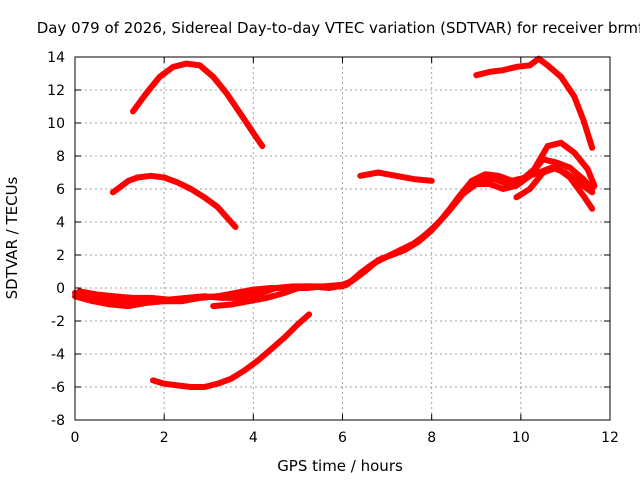 The width and height of the screenshot is (640, 480). Describe the element at coordinates (56, 124) in the screenshot. I see `y-tick-label: 10` at that location.